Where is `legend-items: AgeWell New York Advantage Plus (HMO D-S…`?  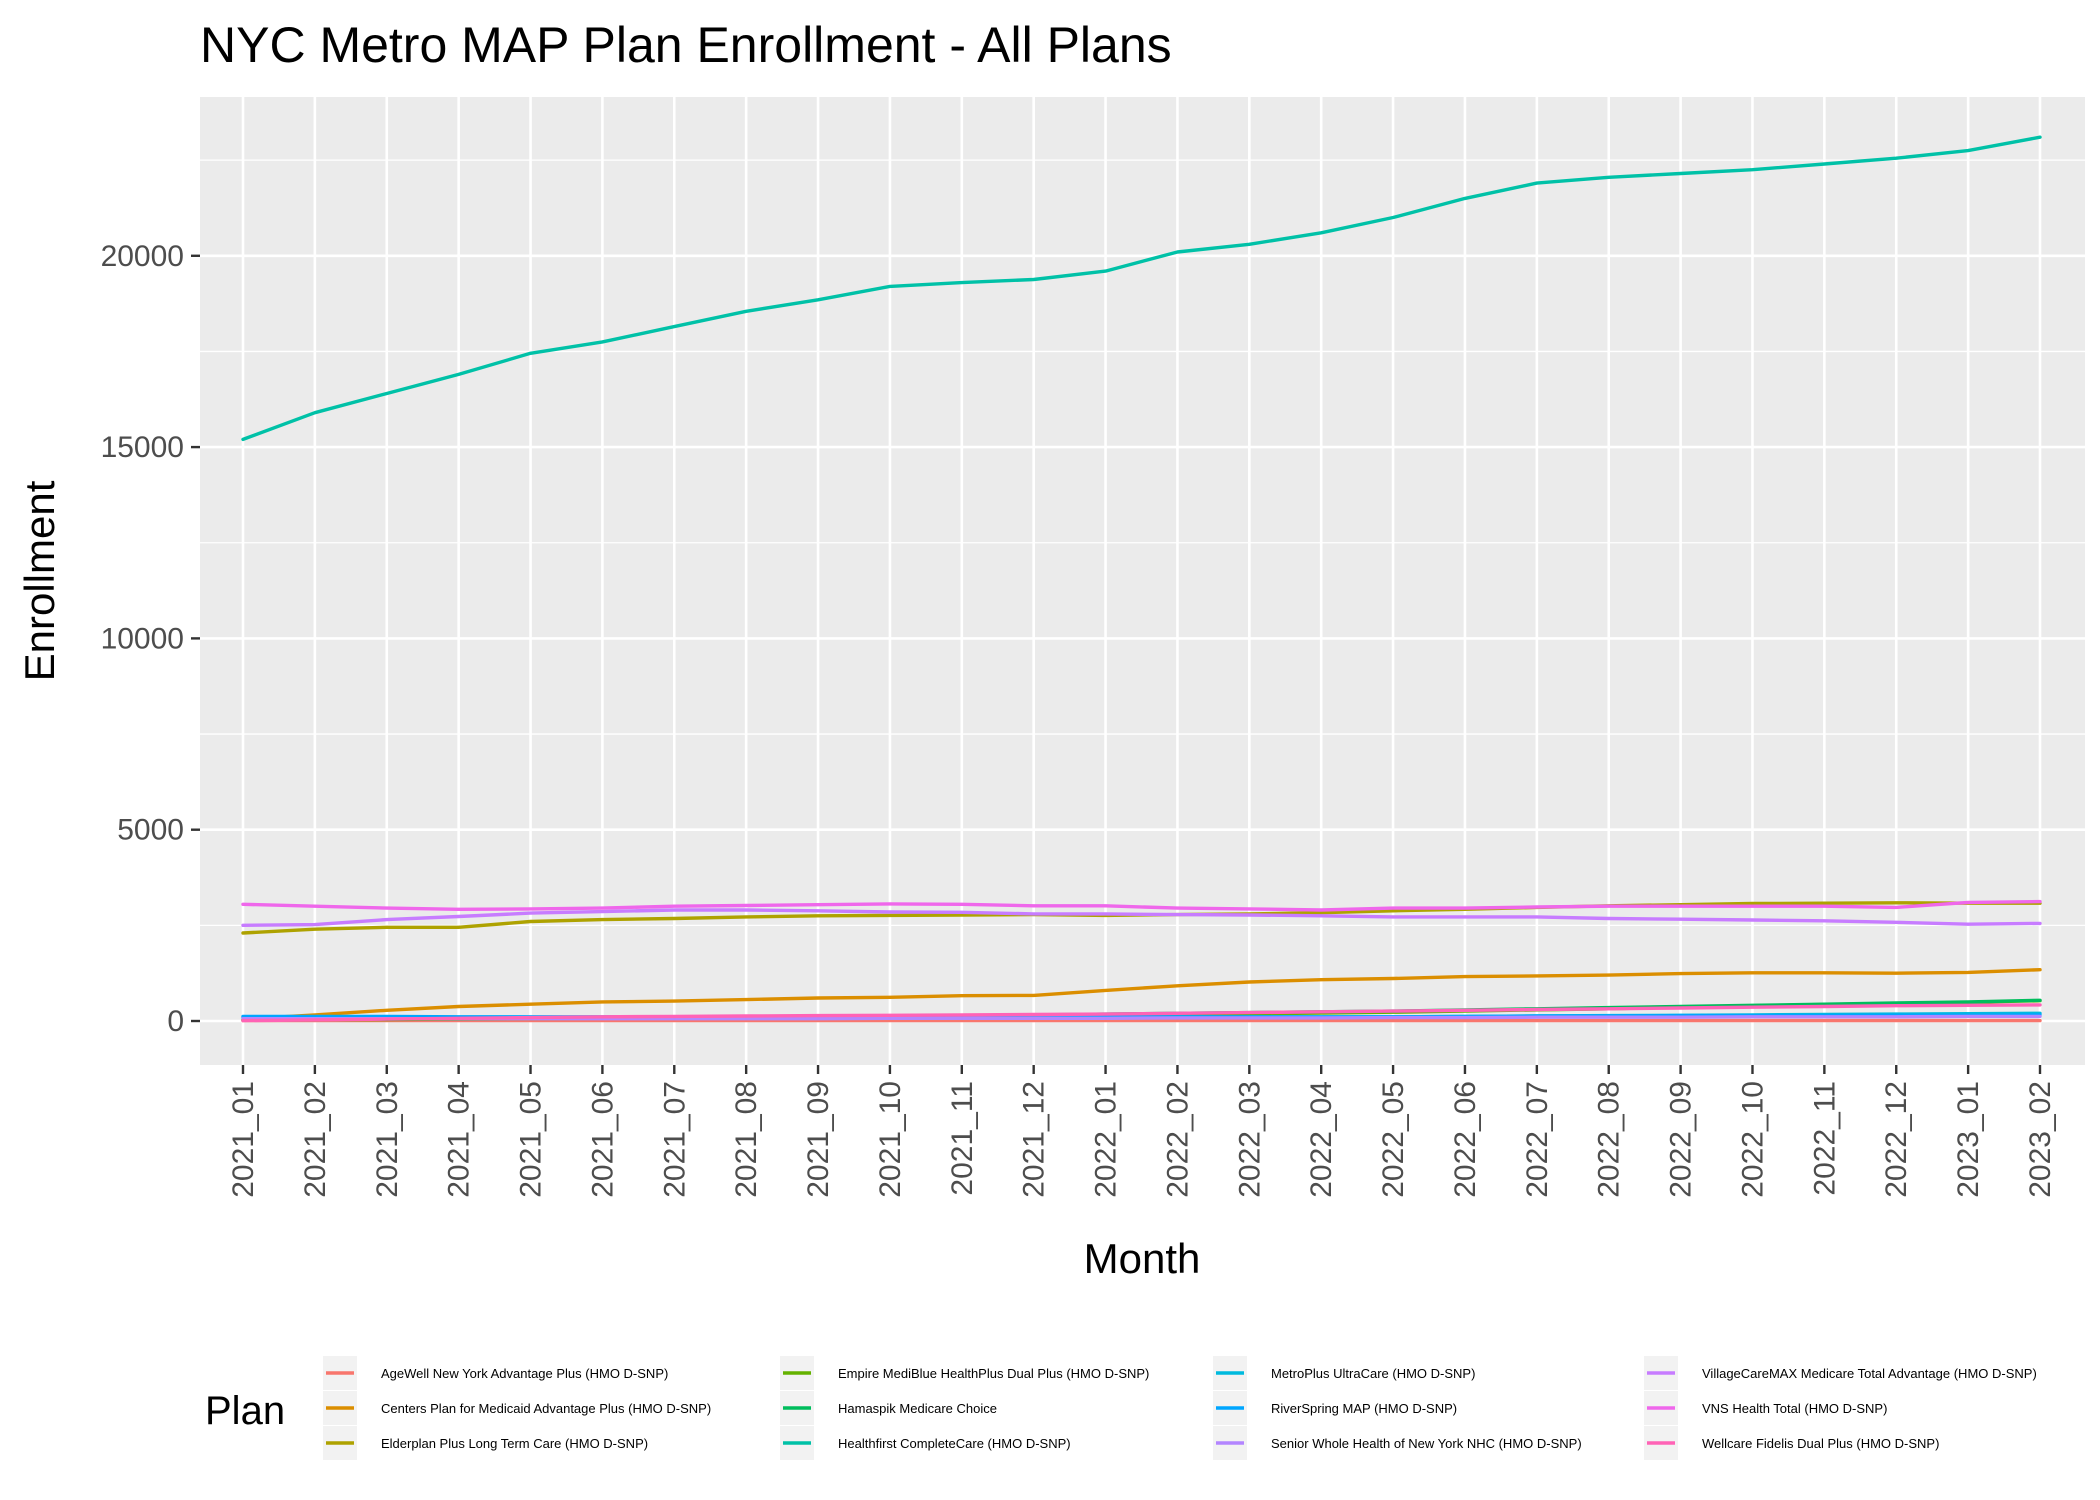 legend-items: AgeWell New York Advantage Plus (HMO D-S… is located at coordinates (1180, 1408).